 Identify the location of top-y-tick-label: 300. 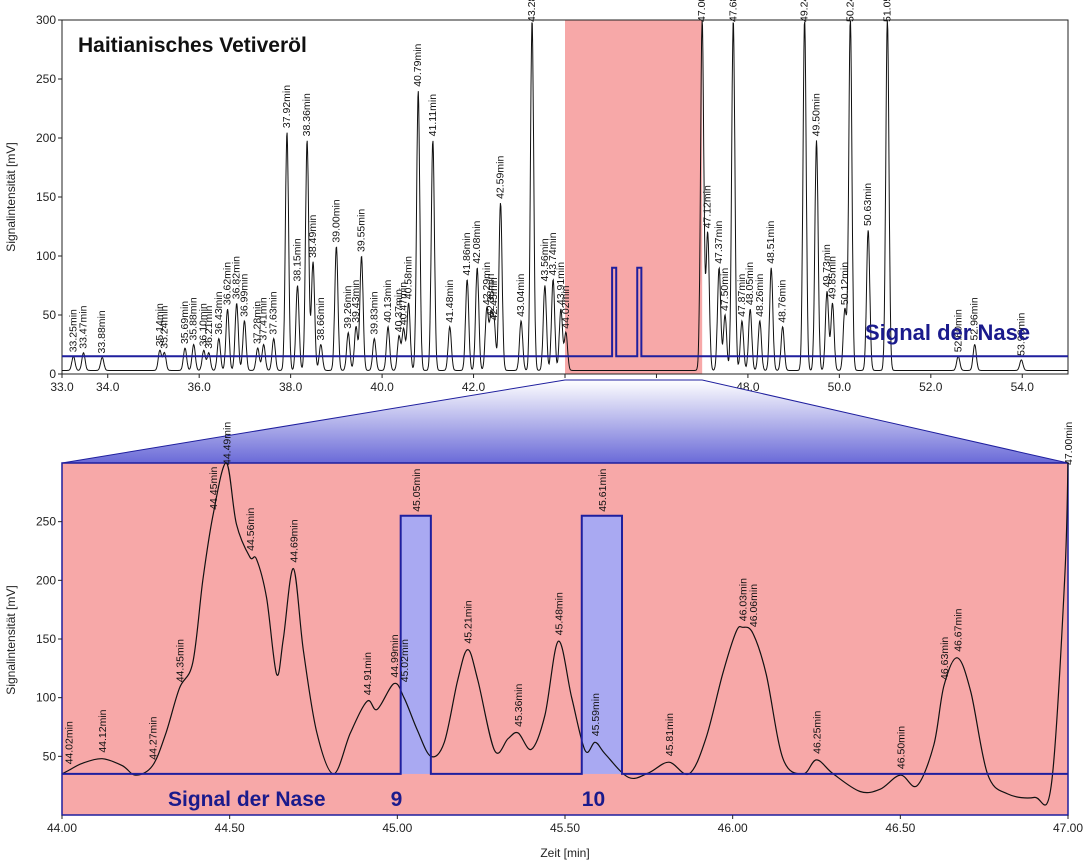
(46, 20).